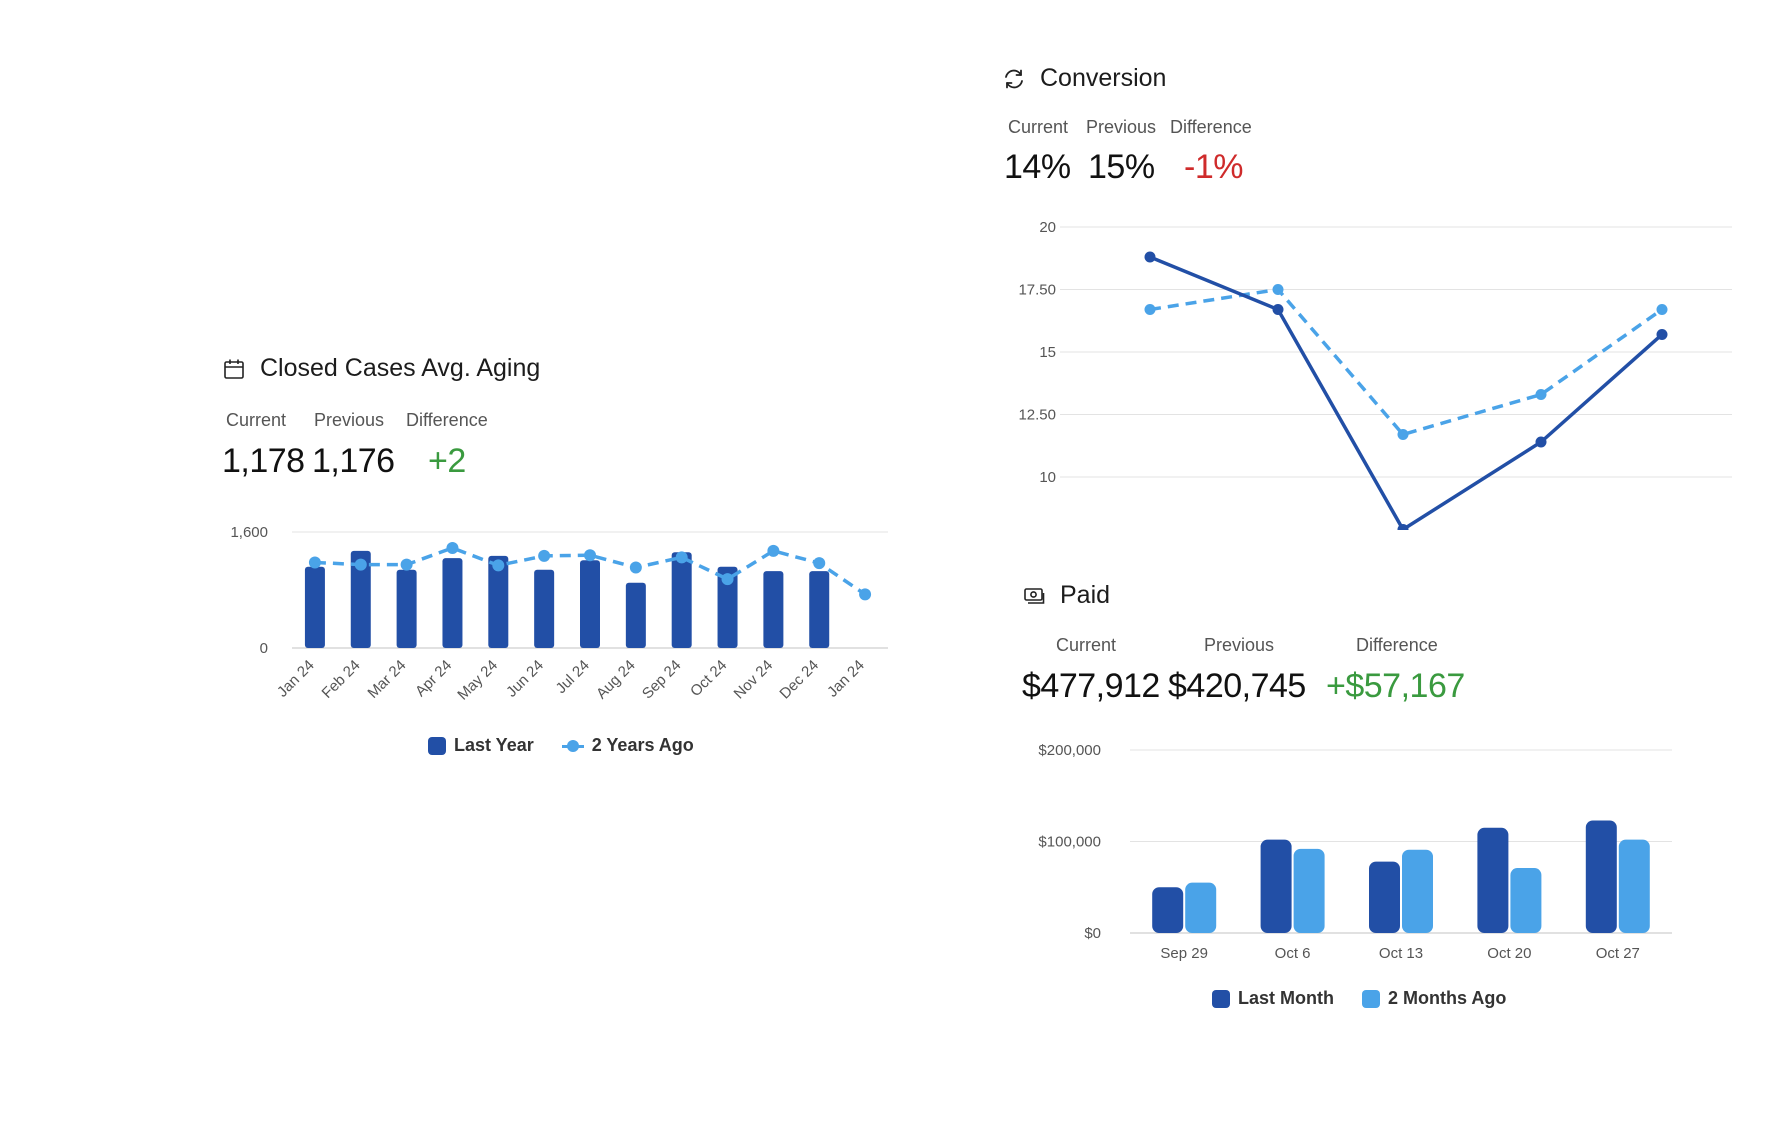  I want to click on closed-cases-difference-label: Difference, so click(447, 420).